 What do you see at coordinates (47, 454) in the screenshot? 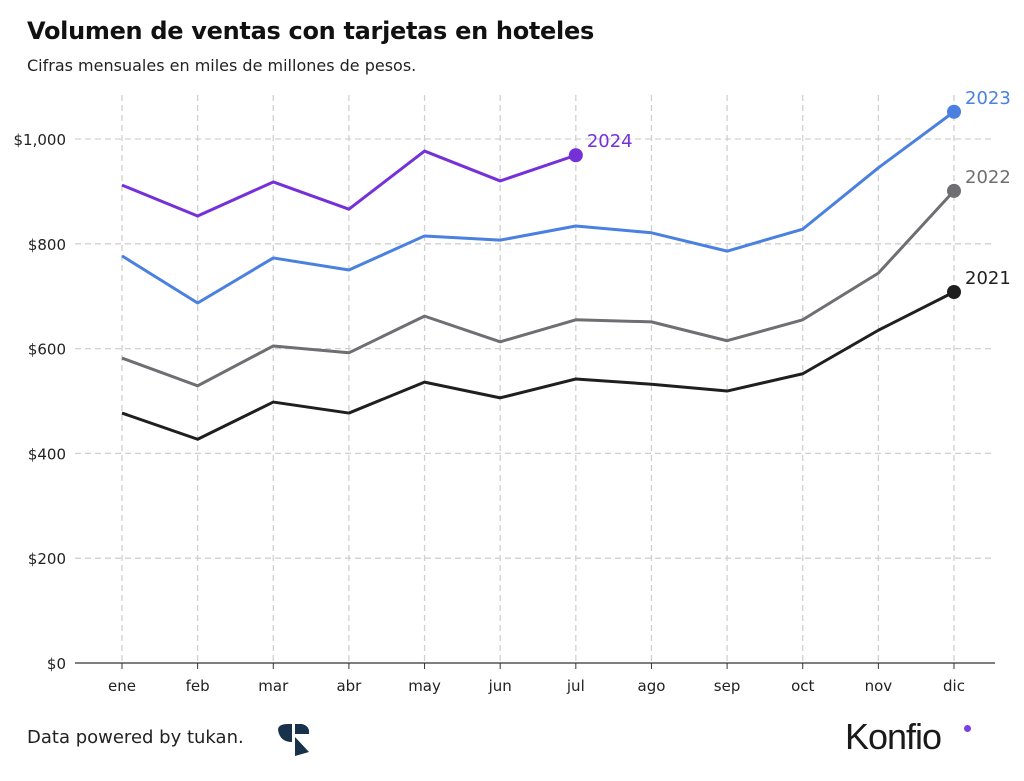
I see `y-tick-label: $400` at bounding box center [47, 454].